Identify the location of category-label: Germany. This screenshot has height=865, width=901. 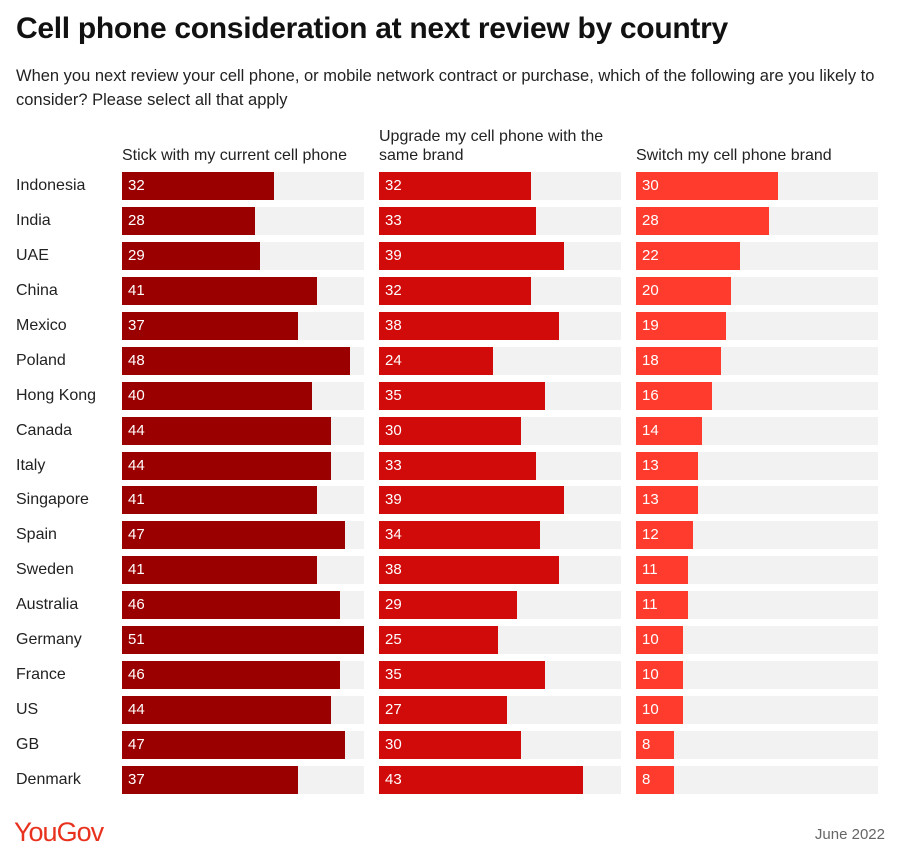
(49, 640).